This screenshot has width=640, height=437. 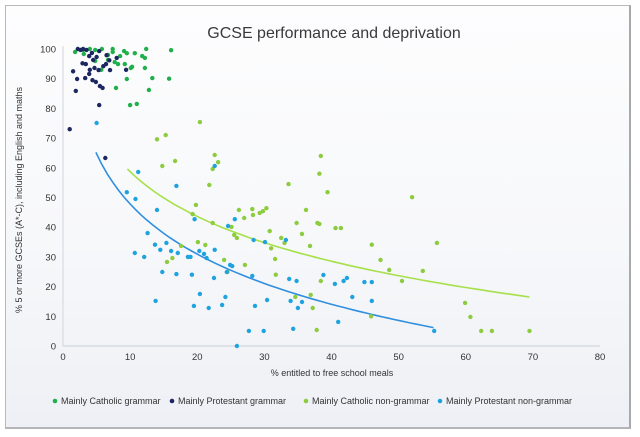 What do you see at coordinates (130, 357) in the screenshot?
I see `x-tick-label: 10` at bounding box center [130, 357].